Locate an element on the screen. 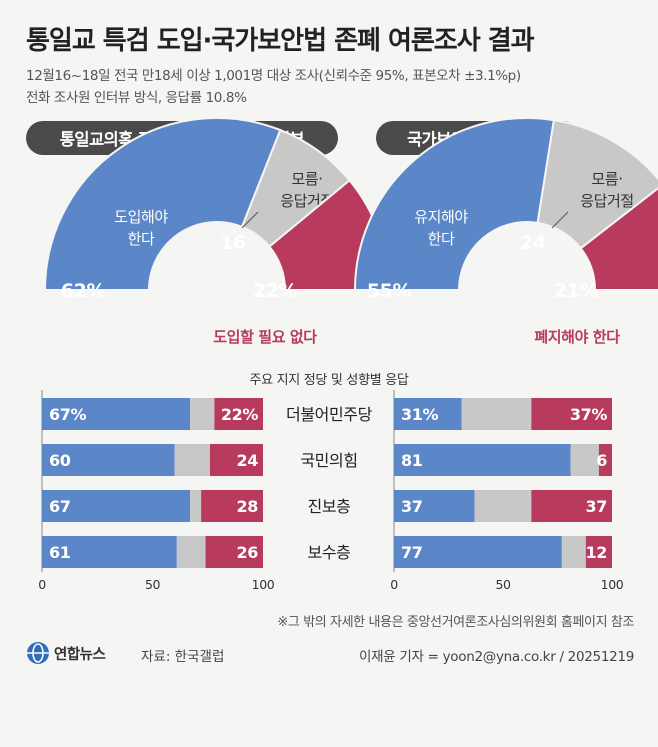  category-label-1: 더불어민주당 is located at coordinates (329, 414).